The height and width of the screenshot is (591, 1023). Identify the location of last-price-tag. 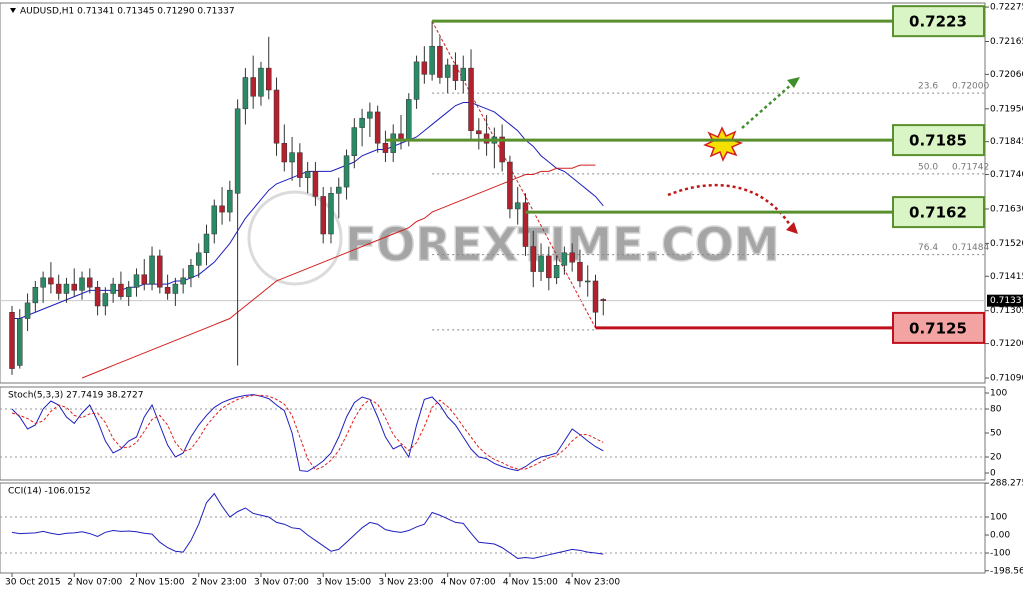
(1005, 300).